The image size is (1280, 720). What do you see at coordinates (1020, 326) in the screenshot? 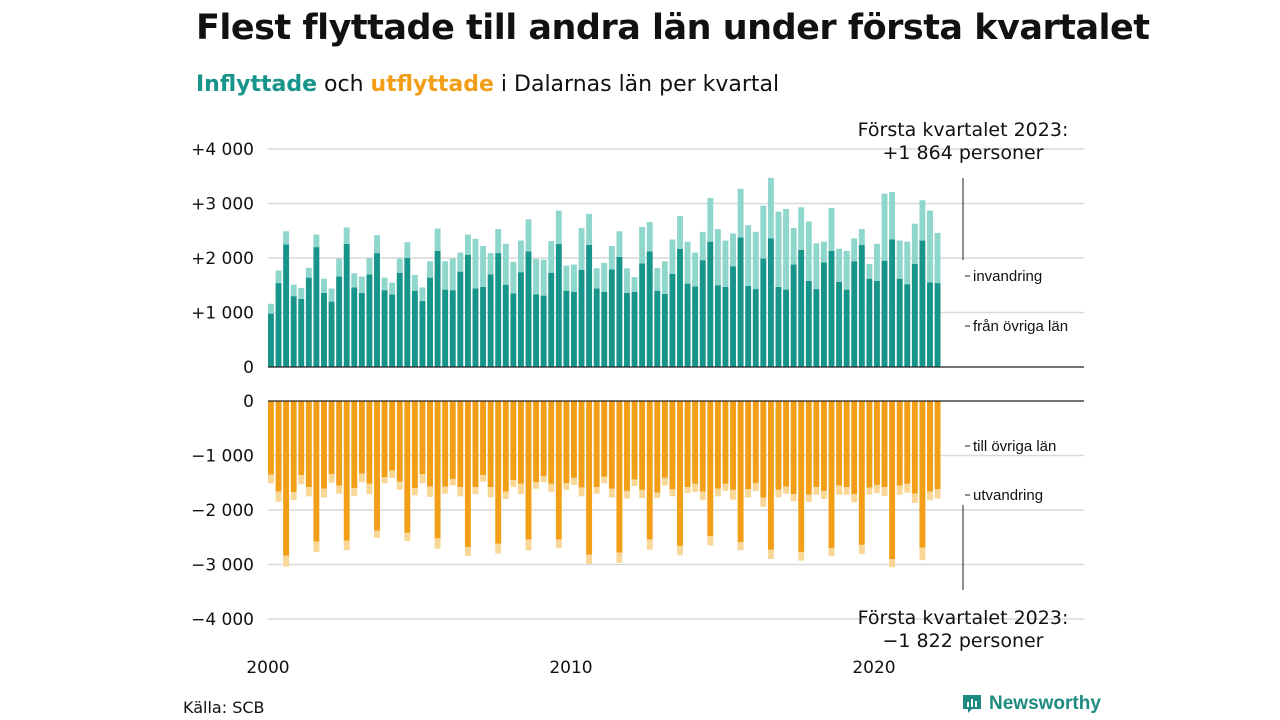
I see `series-label: från övriga län` at bounding box center [1020, 326].